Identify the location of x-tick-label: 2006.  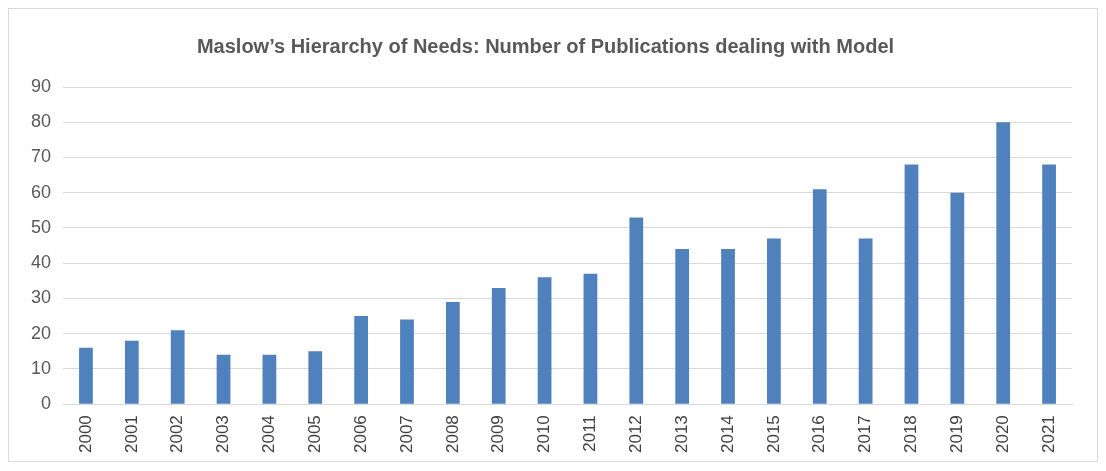
(360, 434).